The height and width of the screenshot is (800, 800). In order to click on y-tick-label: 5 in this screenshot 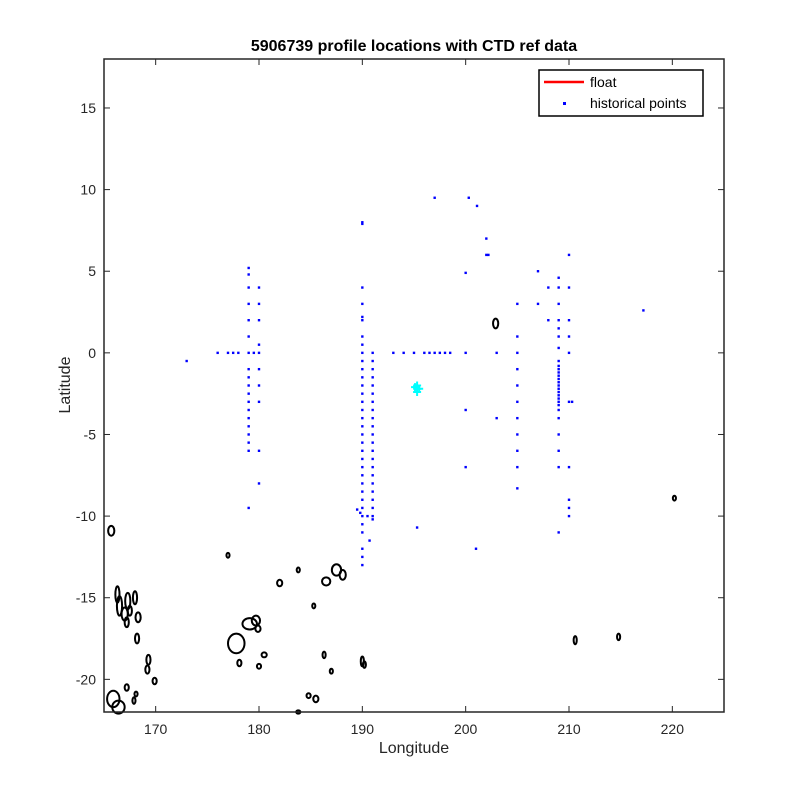, I will do `click(92, 271)`.